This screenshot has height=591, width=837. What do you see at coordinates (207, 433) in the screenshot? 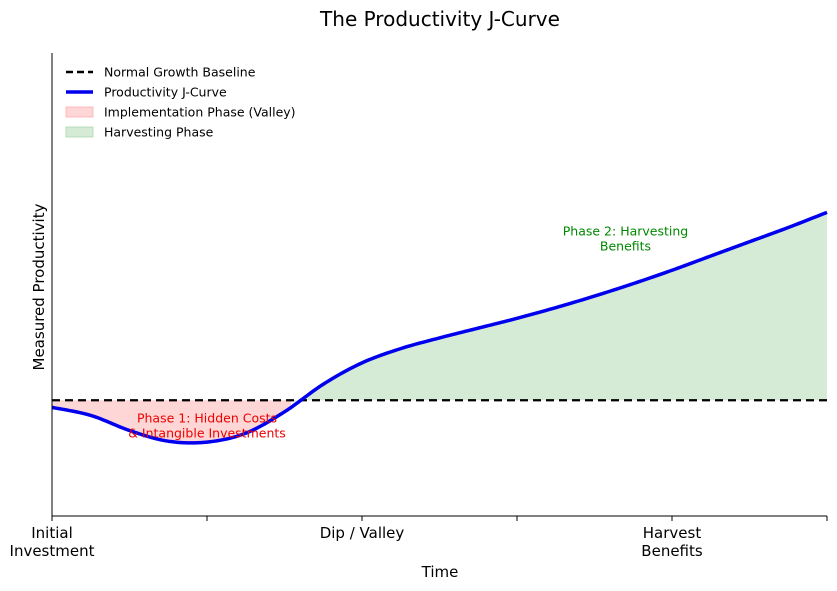
I see `phase-1-annotation: & Intangible Investments` at bounding box center [207, 433].